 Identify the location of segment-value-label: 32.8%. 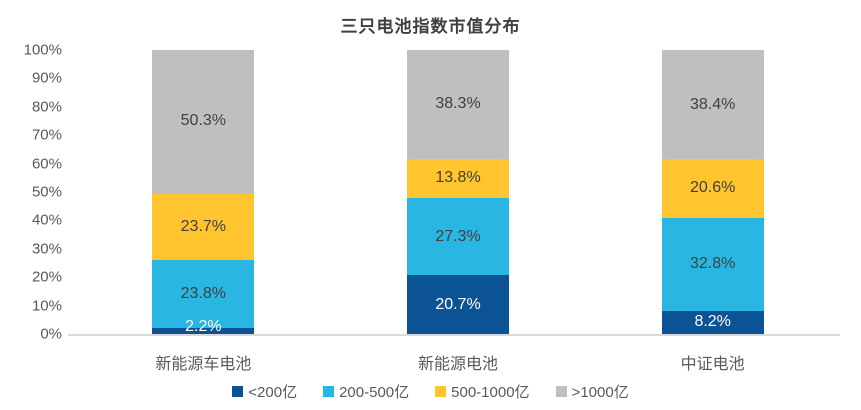
(712, 264).